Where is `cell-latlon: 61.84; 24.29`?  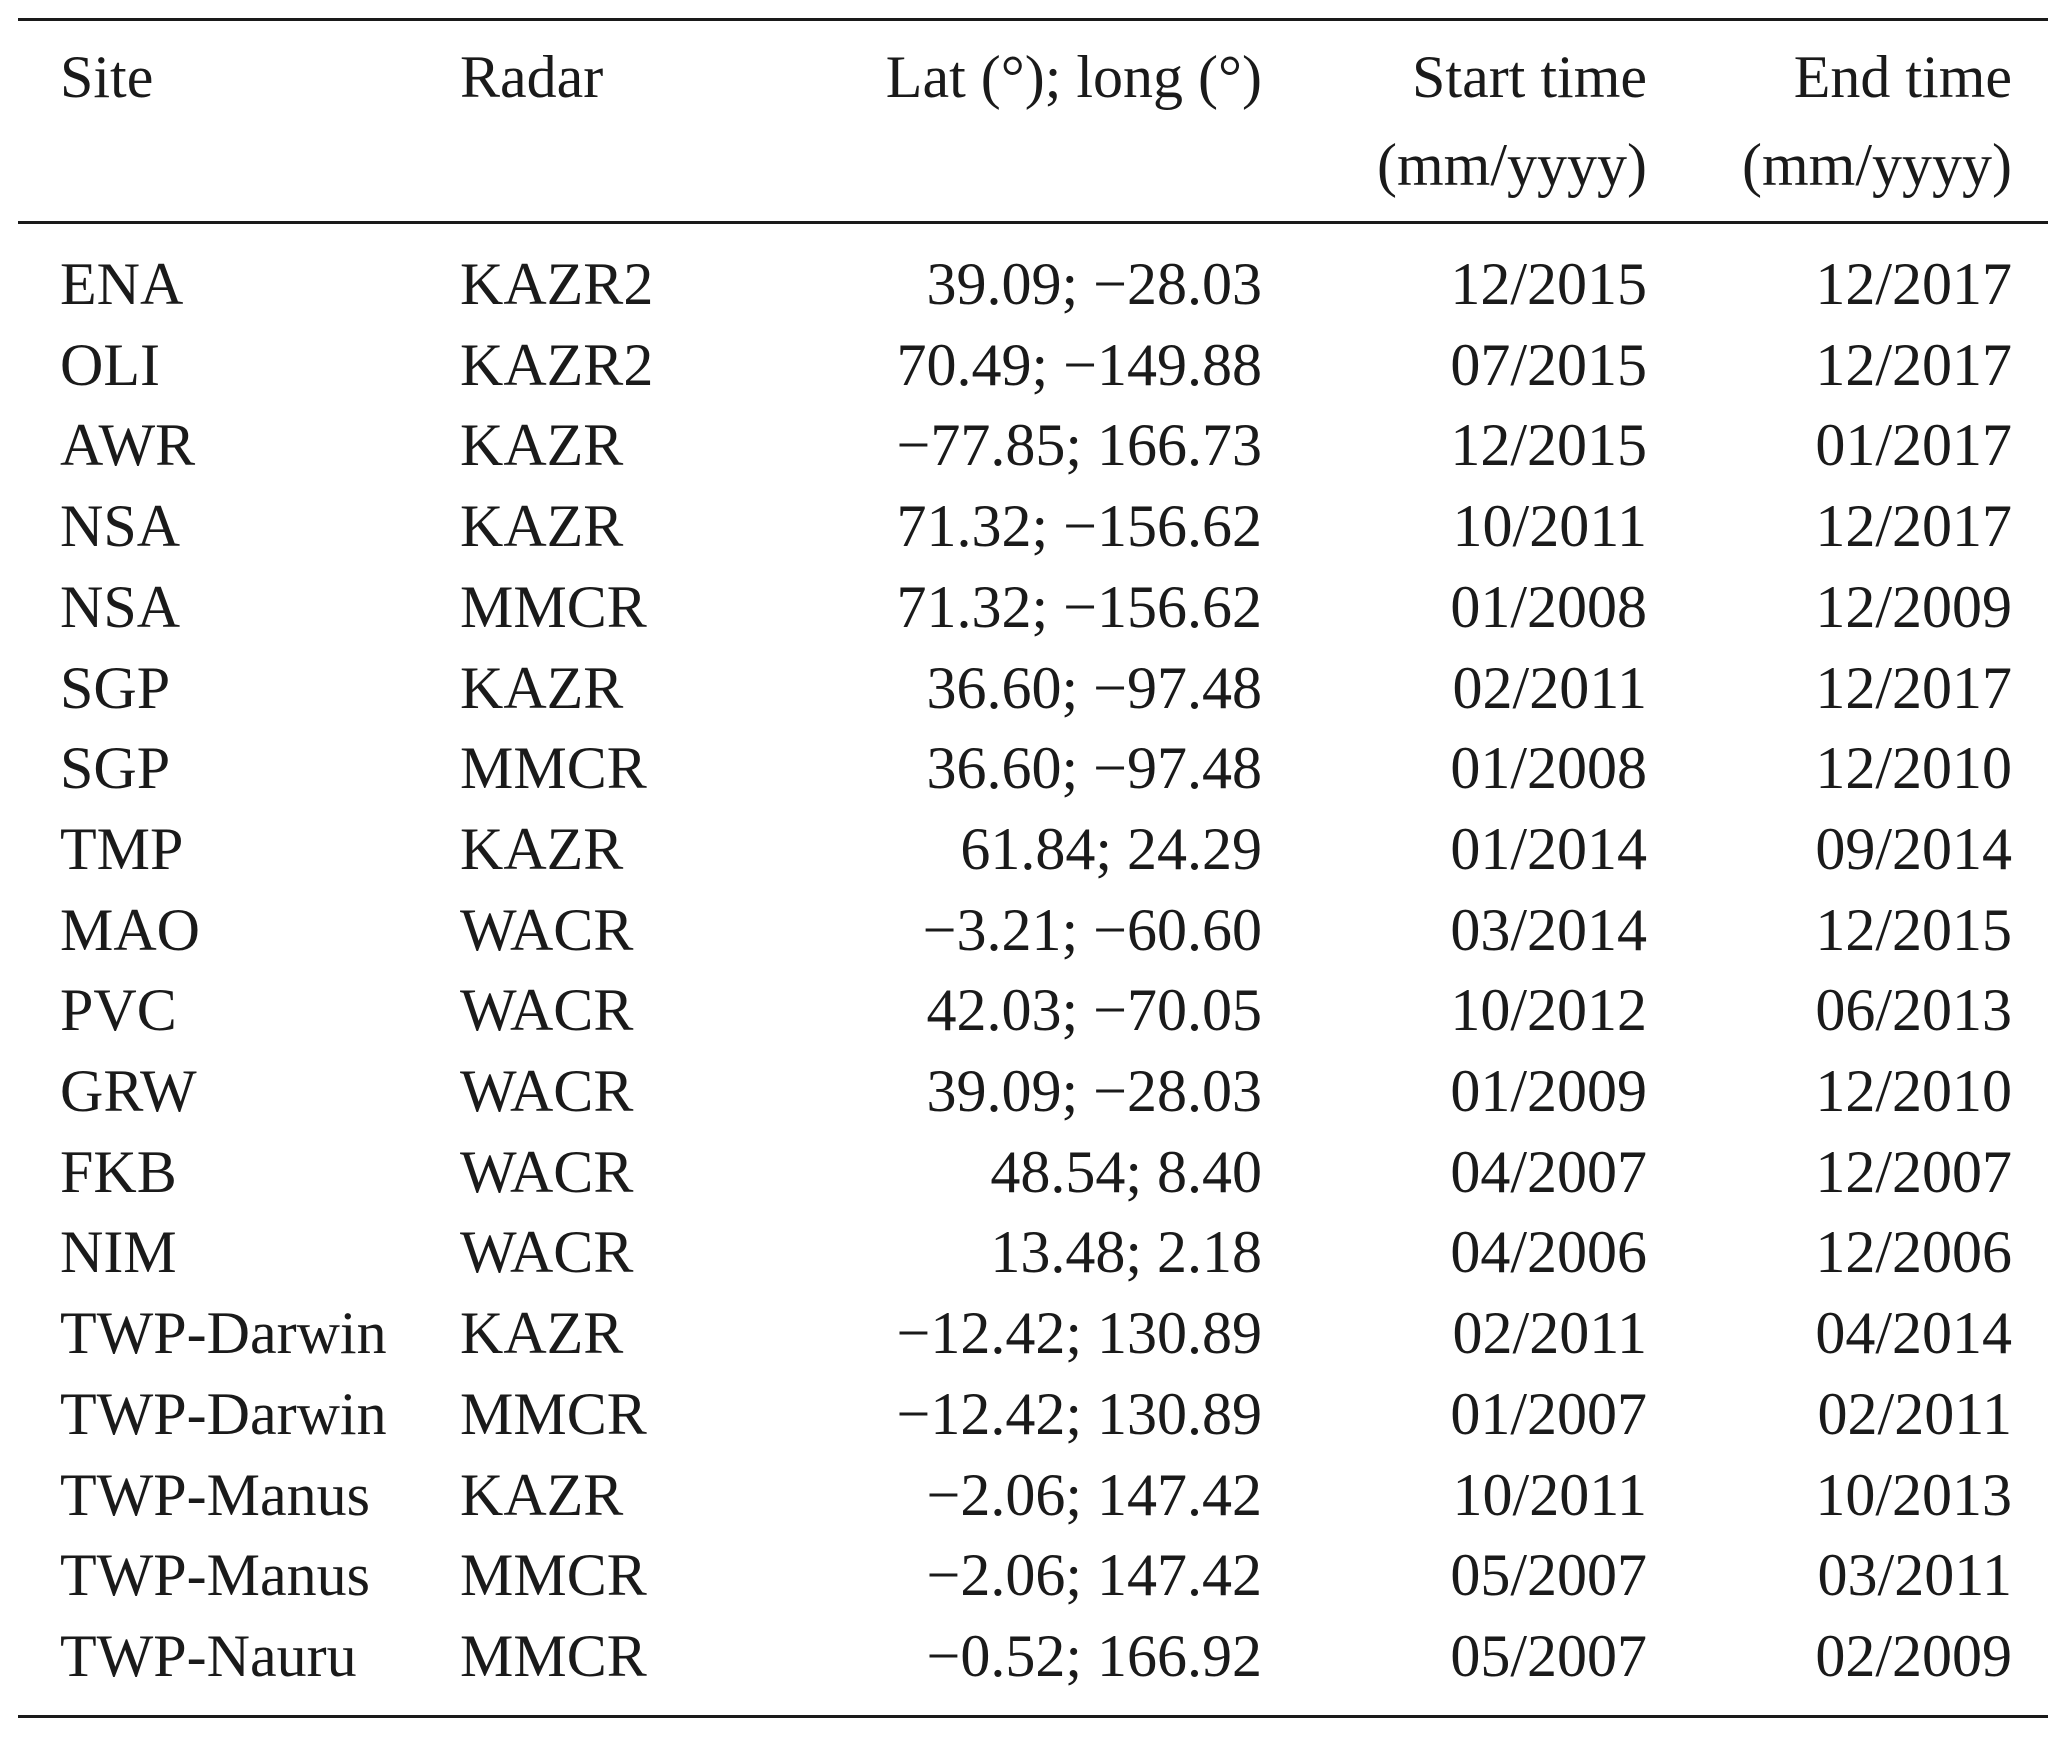 cell-latlon: 61.84; 24.29 is located at coordinates (1111, 848).